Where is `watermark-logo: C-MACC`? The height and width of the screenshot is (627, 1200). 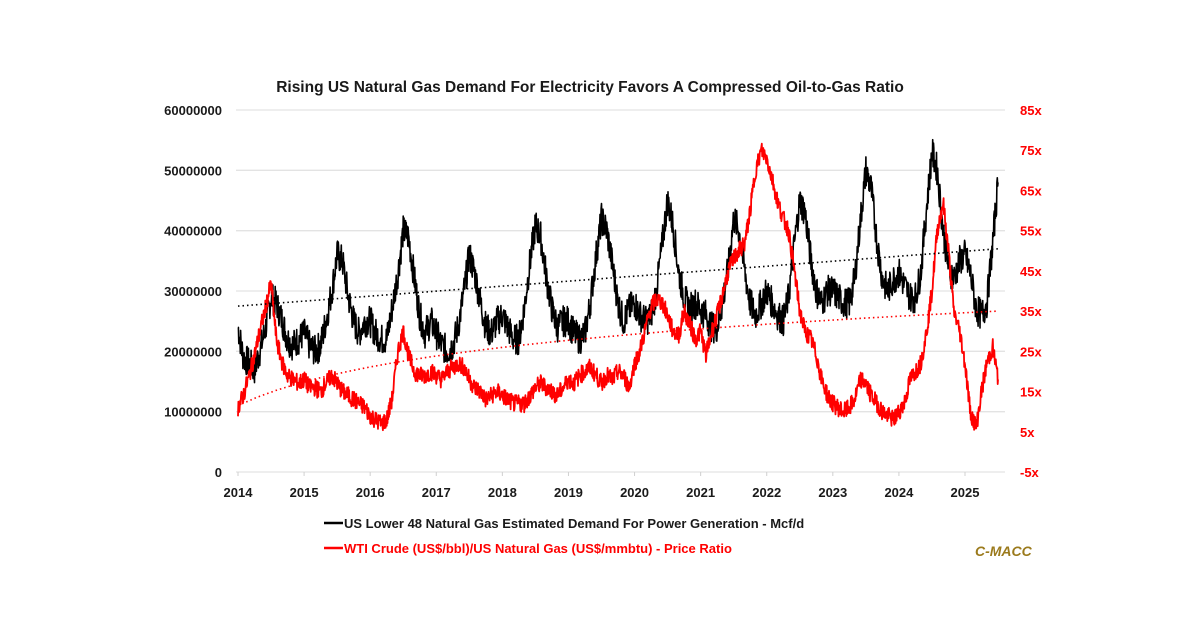
watermark-logo: C-MACC is located at coordinates (1004, 551).